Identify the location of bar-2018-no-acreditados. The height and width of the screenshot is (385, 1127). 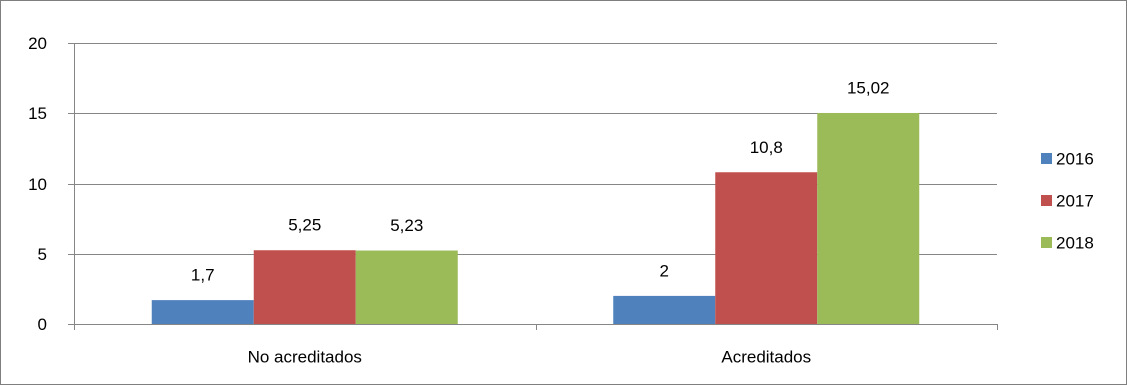
(406, 287).